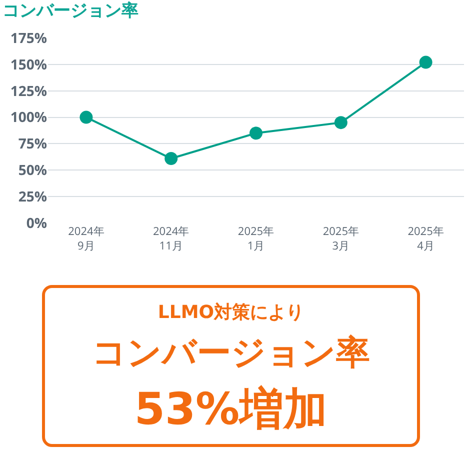  Describe the element at coordinates (256, 239) in the screenshot. I see `x-tick-label: 2025年 1月` at that location.